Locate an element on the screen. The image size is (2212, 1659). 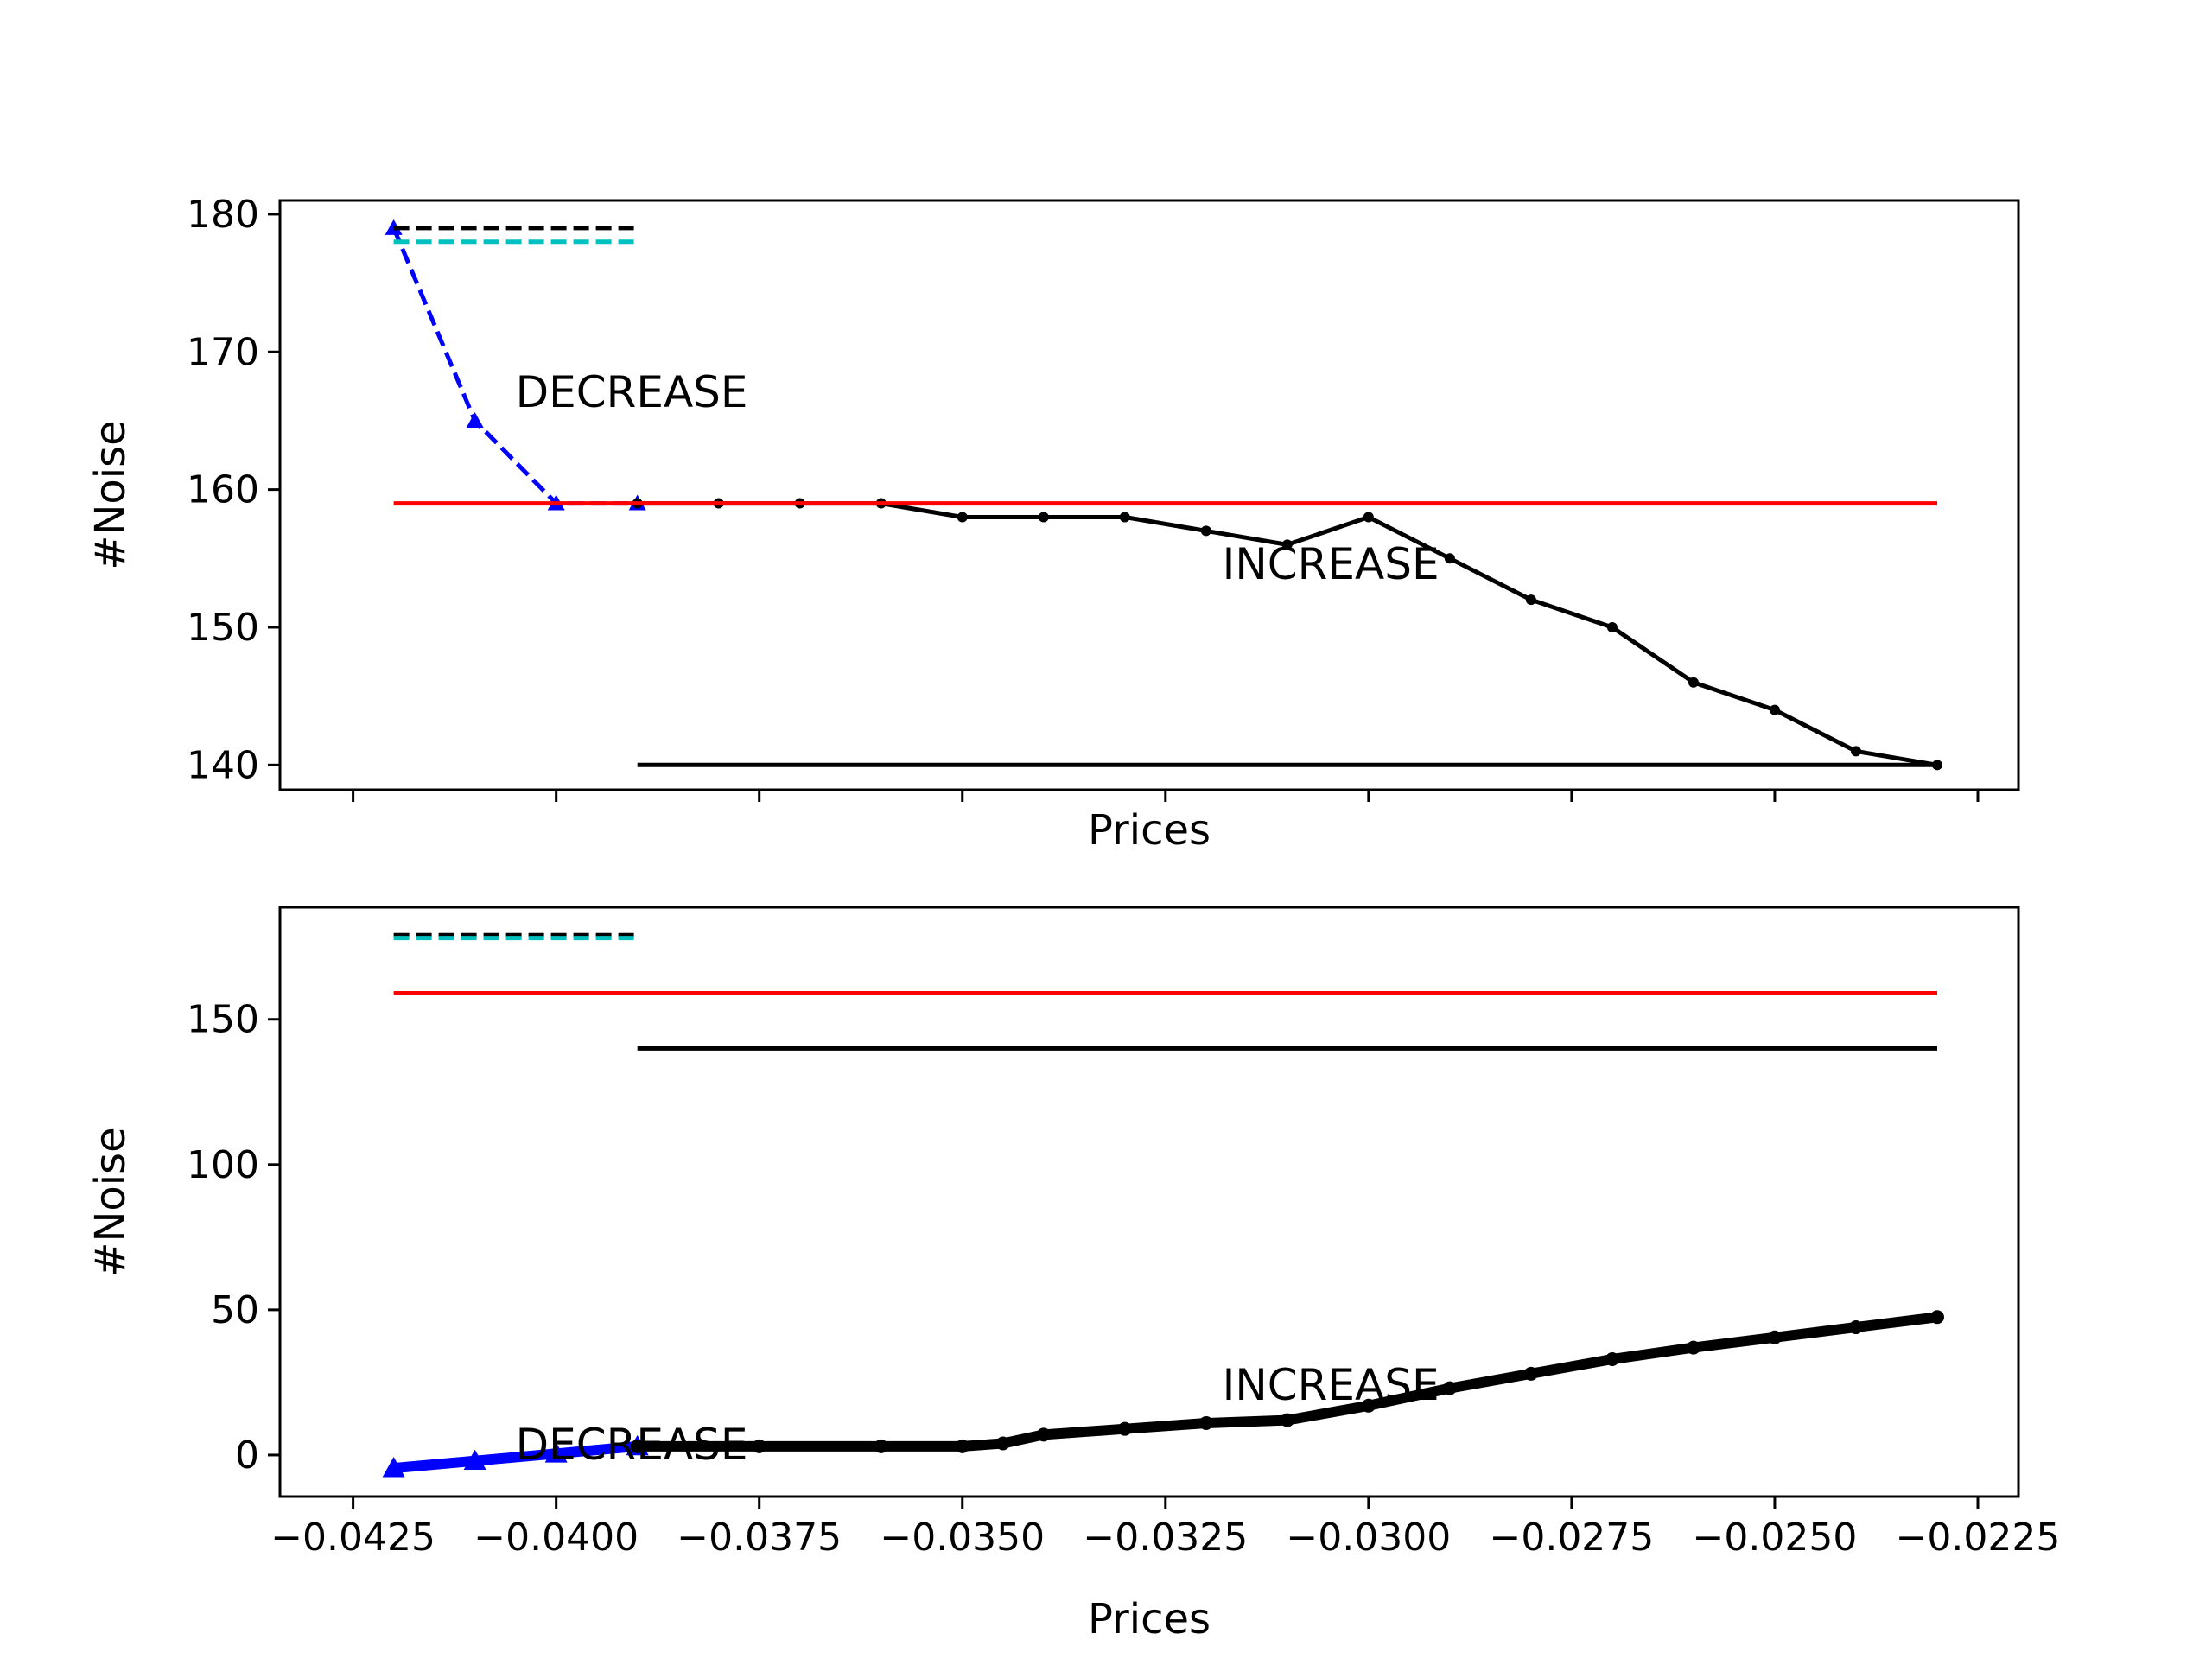
x-tick-label: −0.0225 is located at coordinates (1978, 1538).